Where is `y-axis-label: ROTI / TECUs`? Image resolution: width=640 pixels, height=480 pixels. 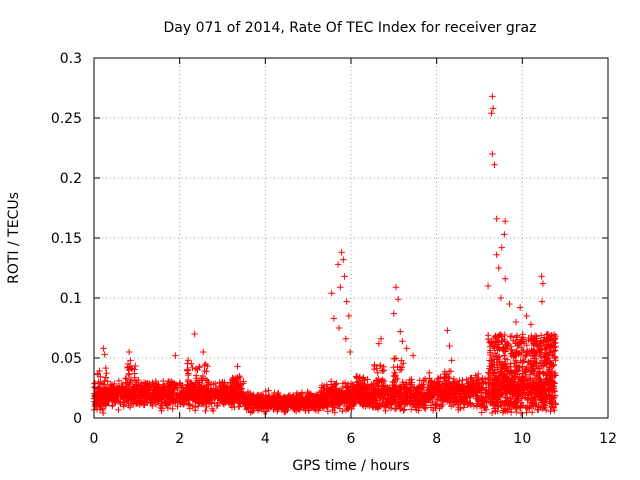
y-axis-label: ROTI / TECUs is located at coordinates (14, 238).